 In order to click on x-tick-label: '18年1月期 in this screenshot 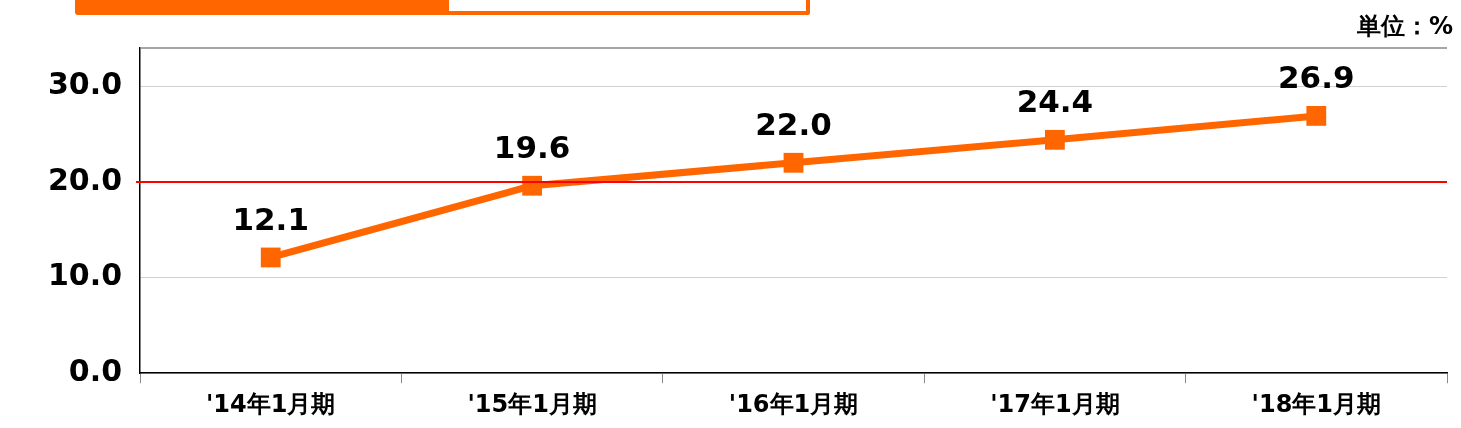, I will do `click(1316, 403)`.